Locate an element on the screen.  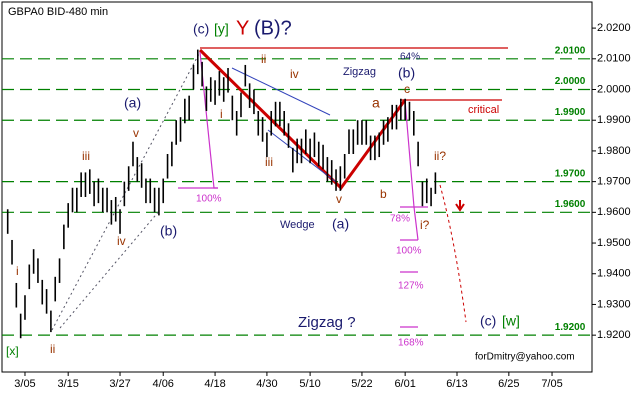
y-tick-label: 1.9900 is located at coordinates (614, 120).